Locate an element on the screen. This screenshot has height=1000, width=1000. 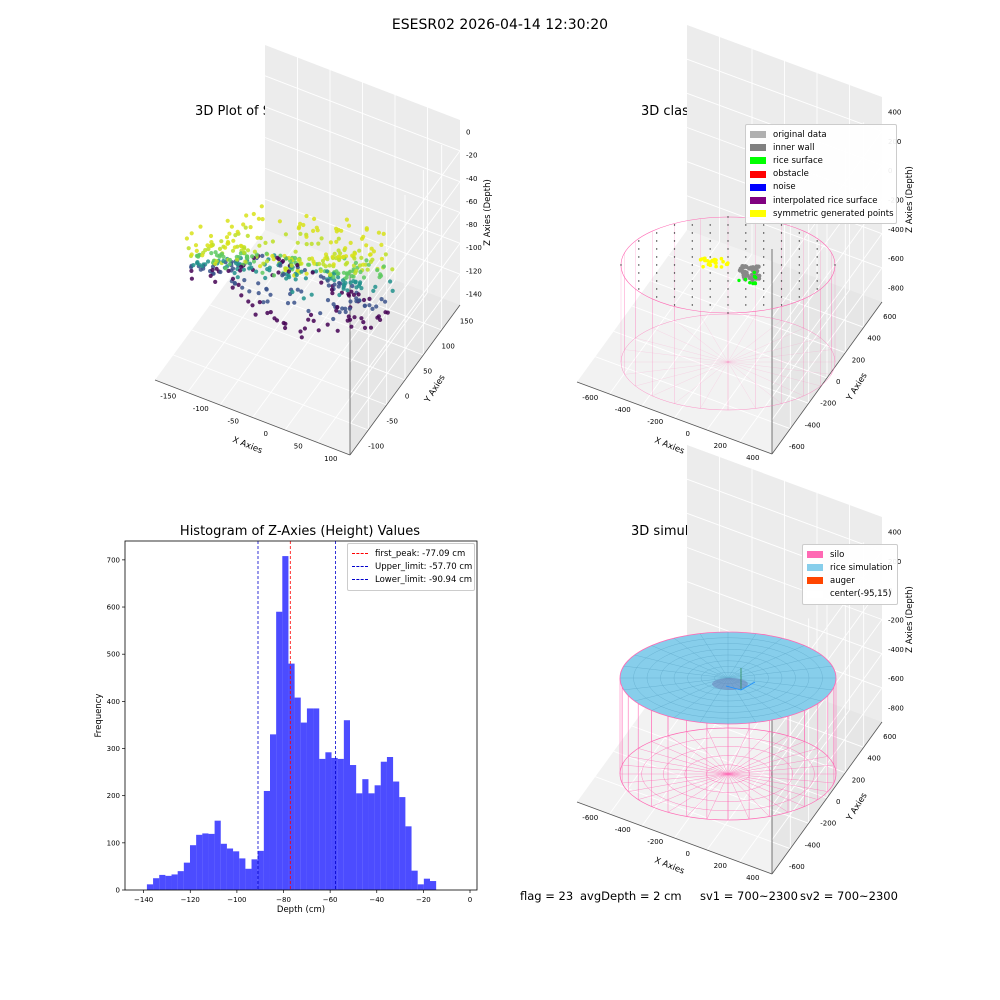
y-tick-label: -600 is located at coordinates (797, 867).